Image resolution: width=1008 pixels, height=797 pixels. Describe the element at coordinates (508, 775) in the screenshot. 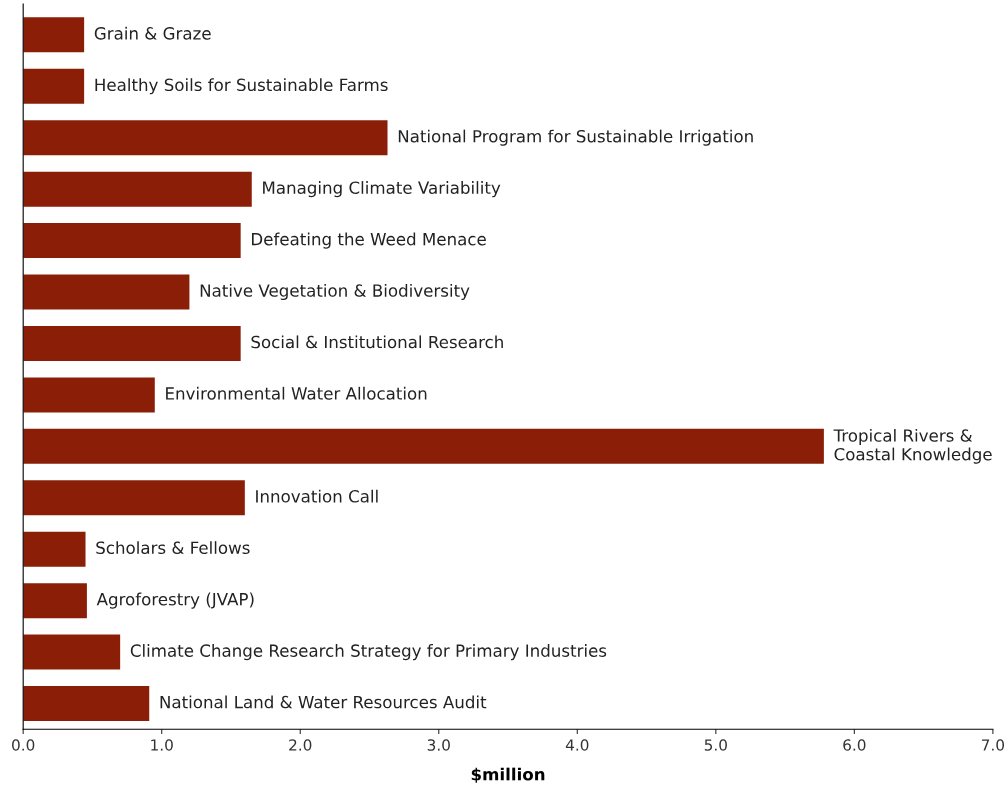

I see `x-axis-title: $million` at that location.